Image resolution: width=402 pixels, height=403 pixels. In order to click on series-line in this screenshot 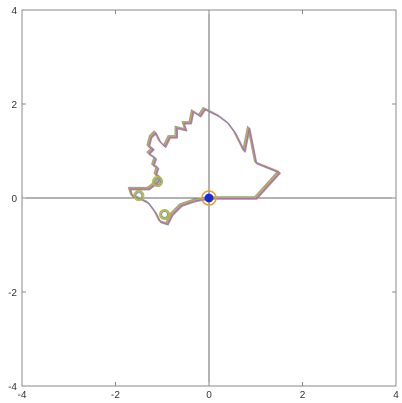, I will do `click(205, 167)`.